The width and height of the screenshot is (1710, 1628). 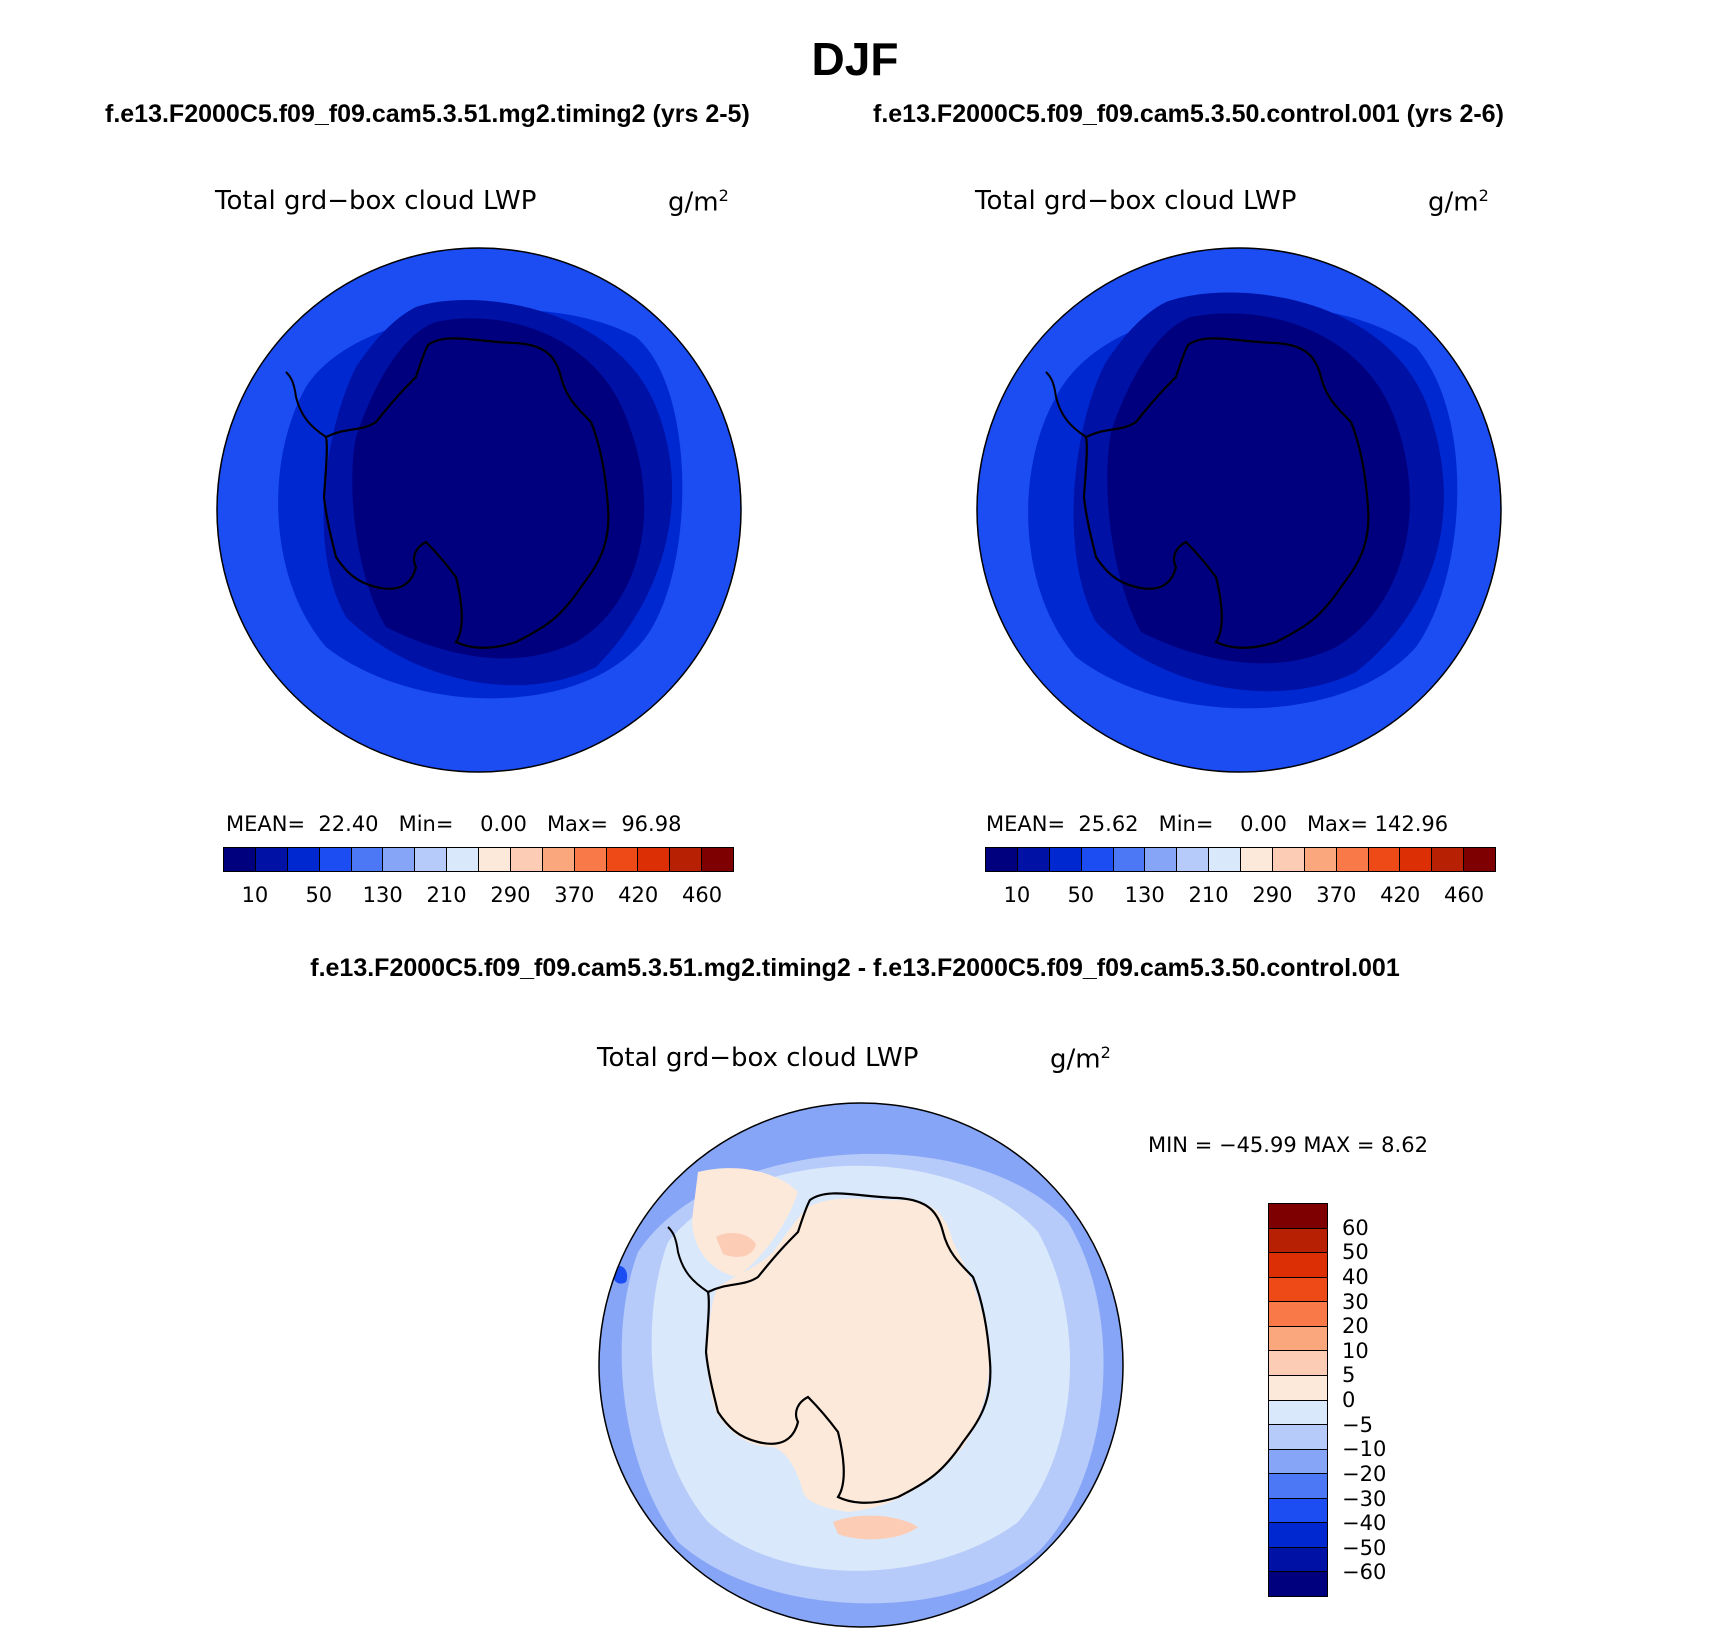 What do you see at coordinates (478, 898) in the screenshot?
I see `left-colorbar-ticks: 10 50 130 210 290 370 420 460` at bounding box center [478, 898].